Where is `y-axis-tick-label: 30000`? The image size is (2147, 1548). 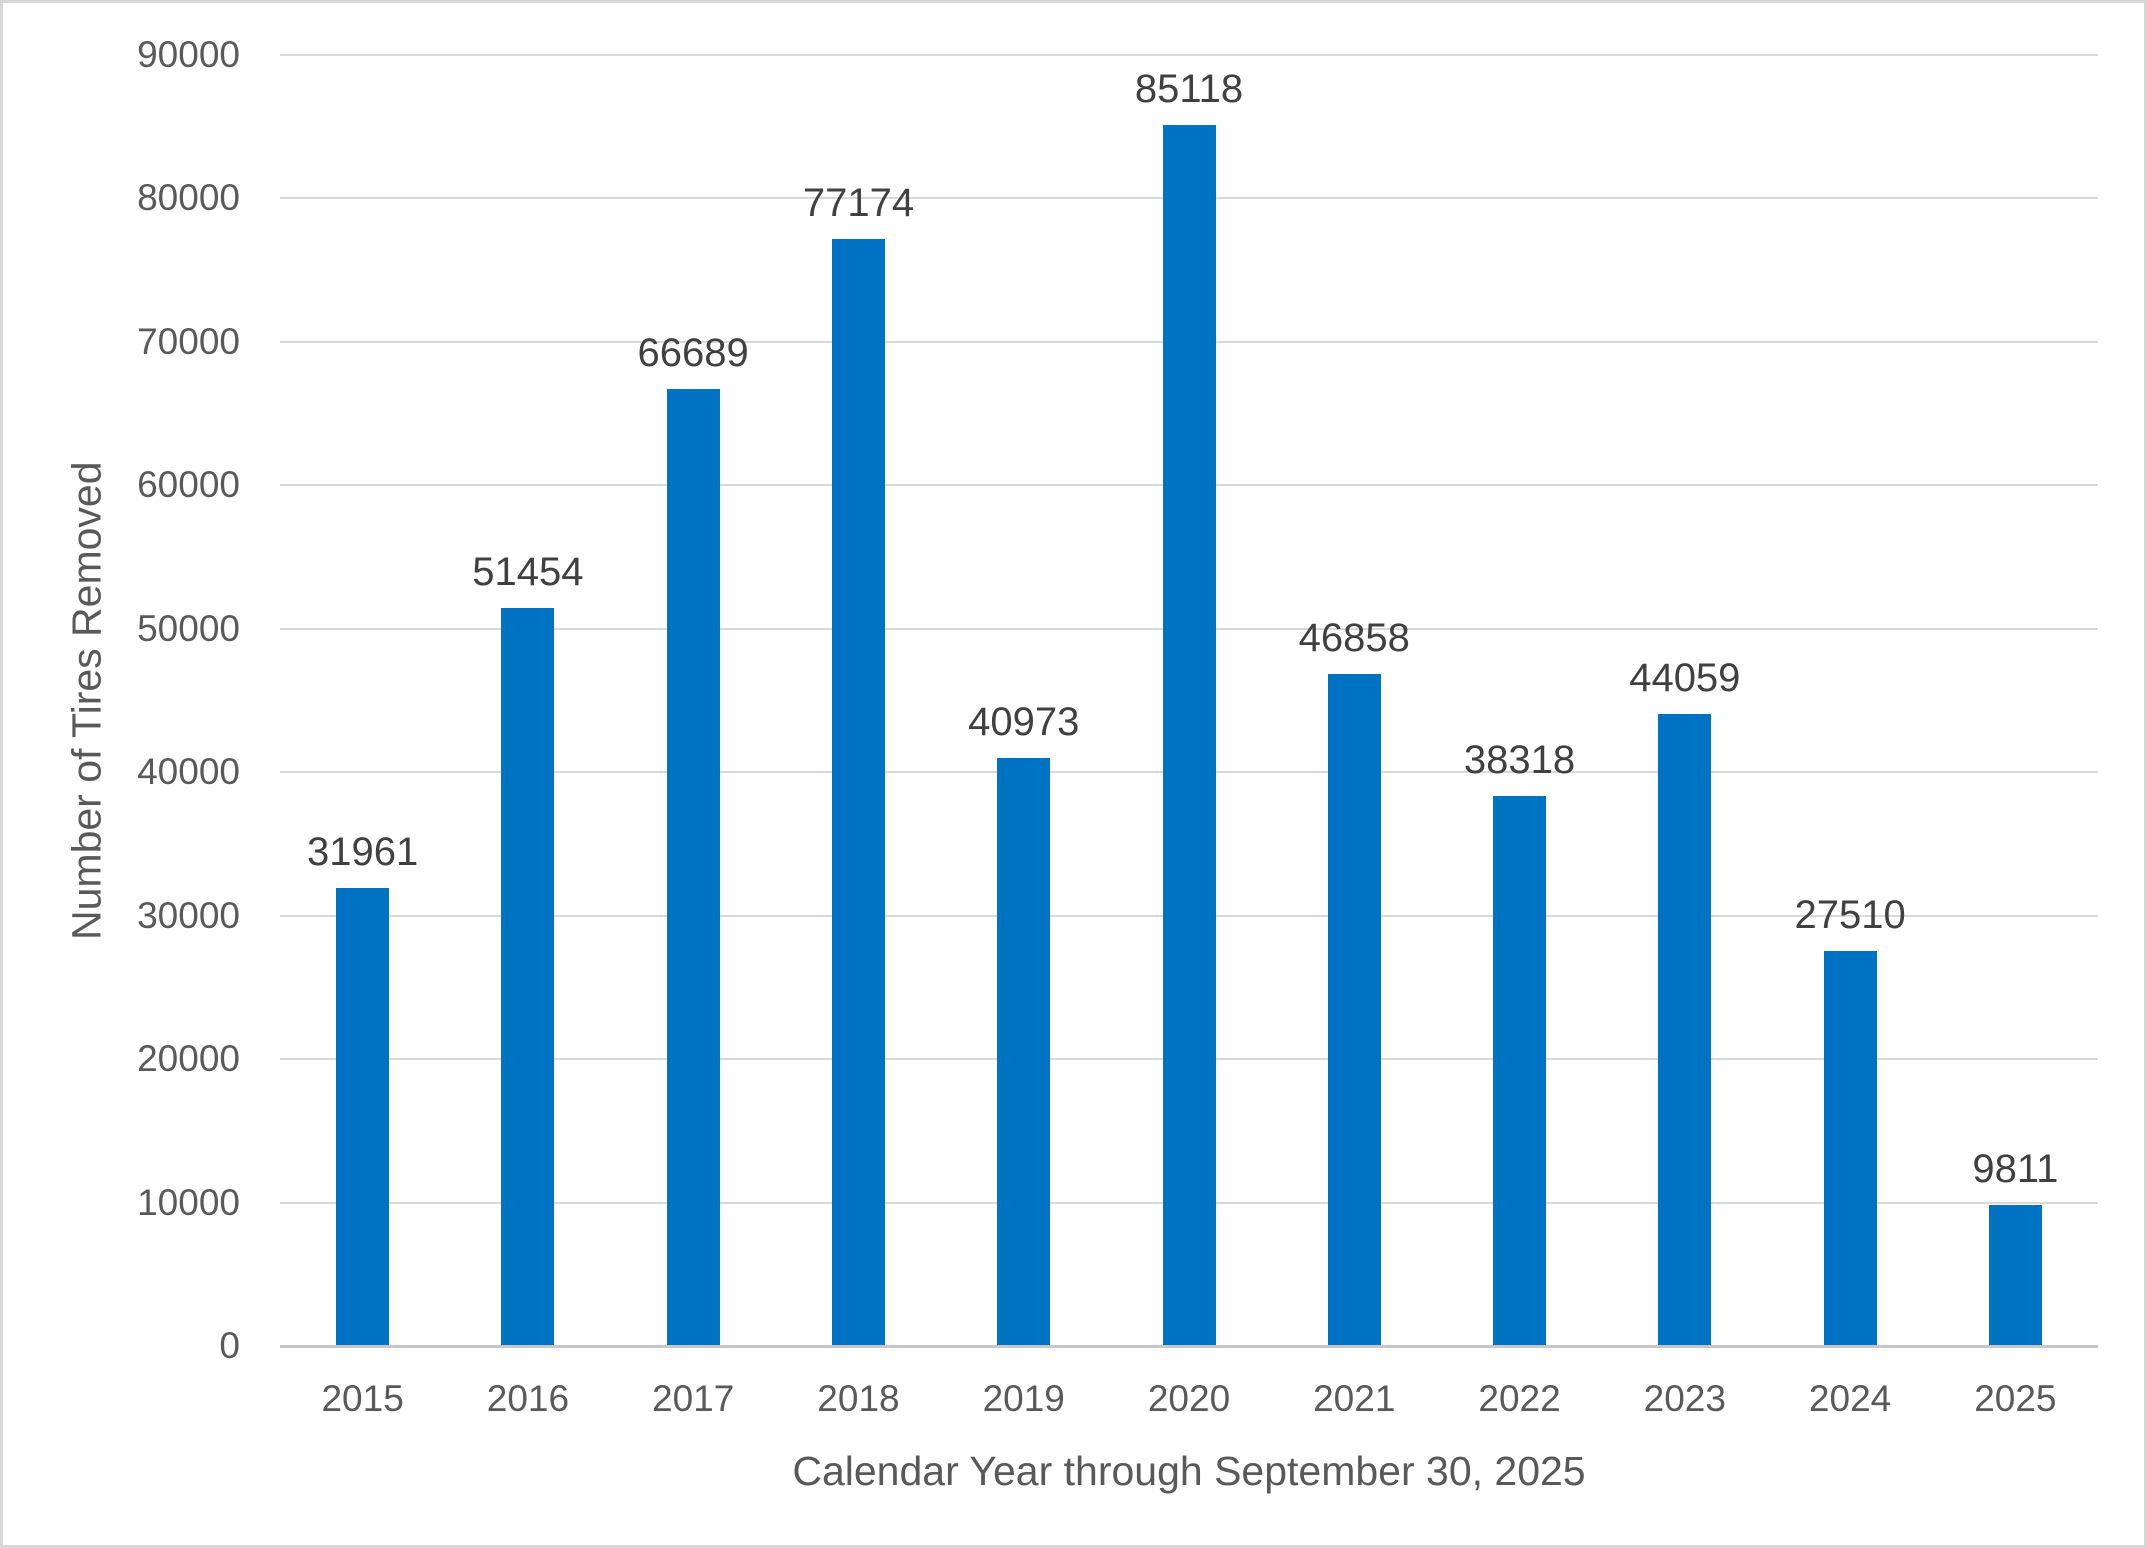 y-axis-tick-label: 30000 is located at coordinates (188, 915).